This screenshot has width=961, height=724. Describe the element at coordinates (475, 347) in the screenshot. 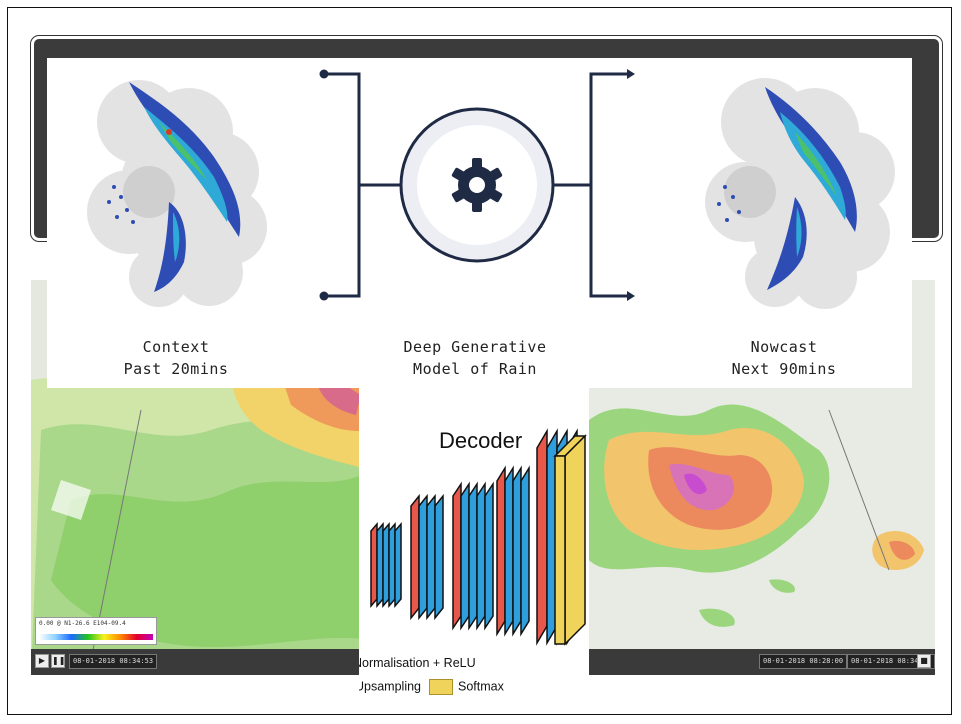

I see `model-title: Deep Generative` at that location.